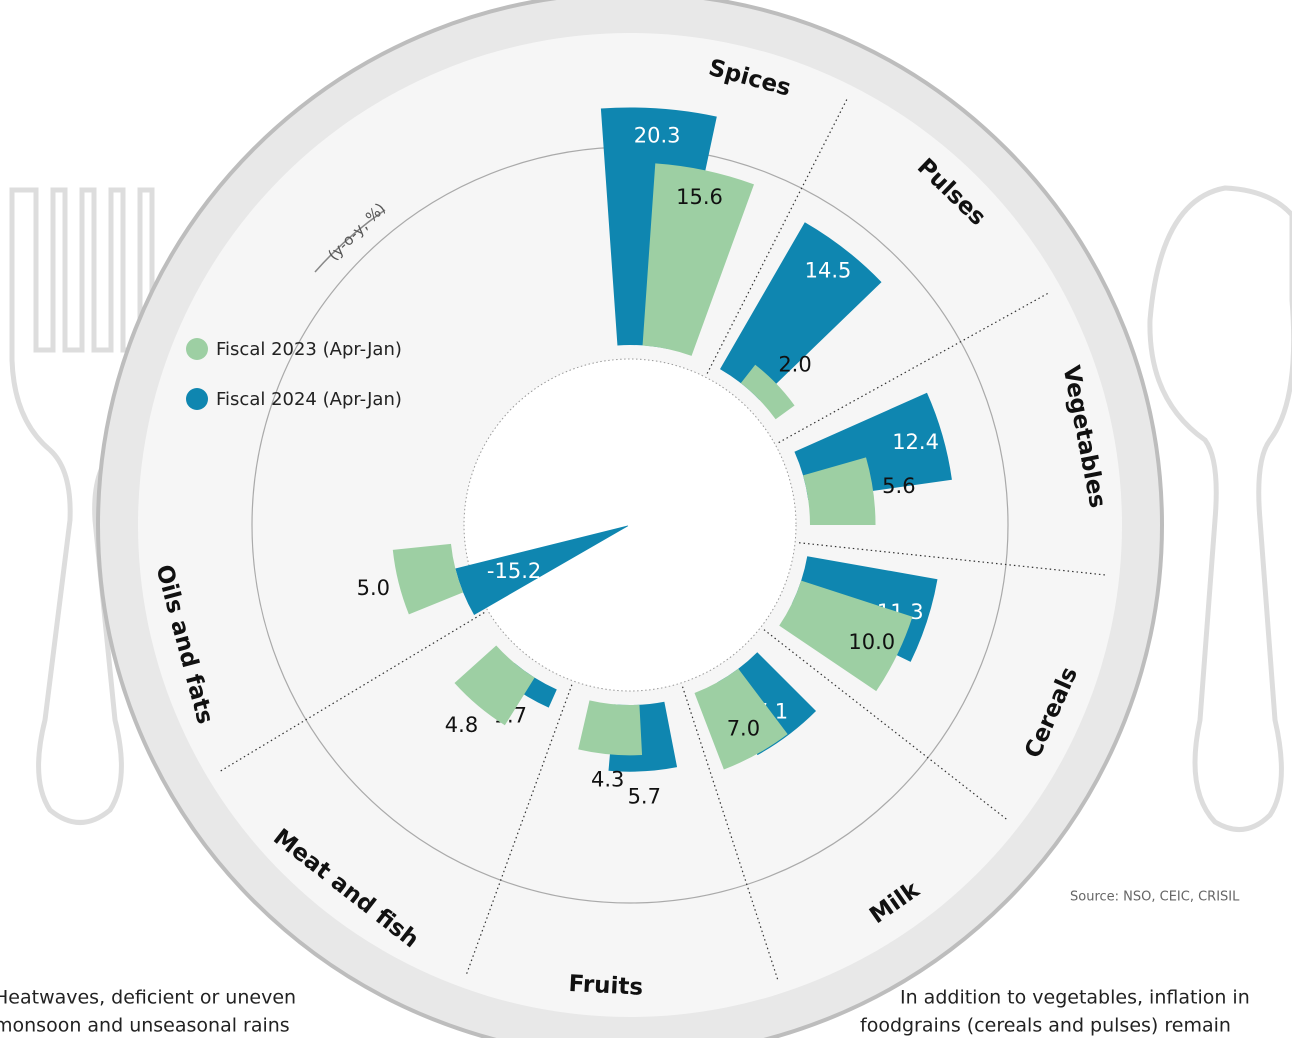 The height and width of the screenshot is (1038, 1292). What do you see at coordinates (630, 525) in the screenshot?
I see `inner-circle` at bounding box center [630, 525].